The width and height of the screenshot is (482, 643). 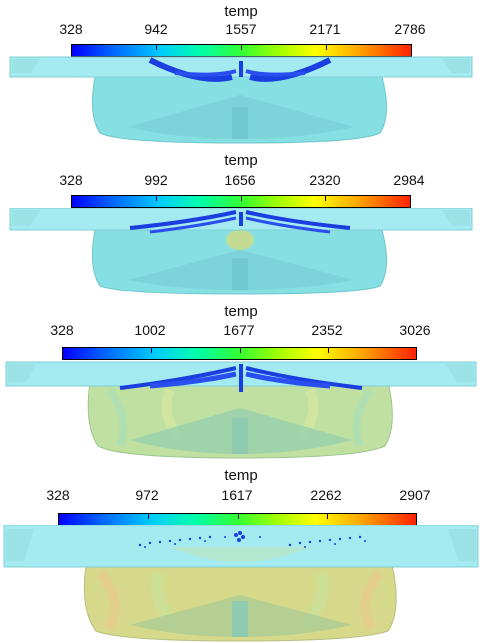 I want to click on colorbar-tick-label: 1557, so click(x=241, y=29).